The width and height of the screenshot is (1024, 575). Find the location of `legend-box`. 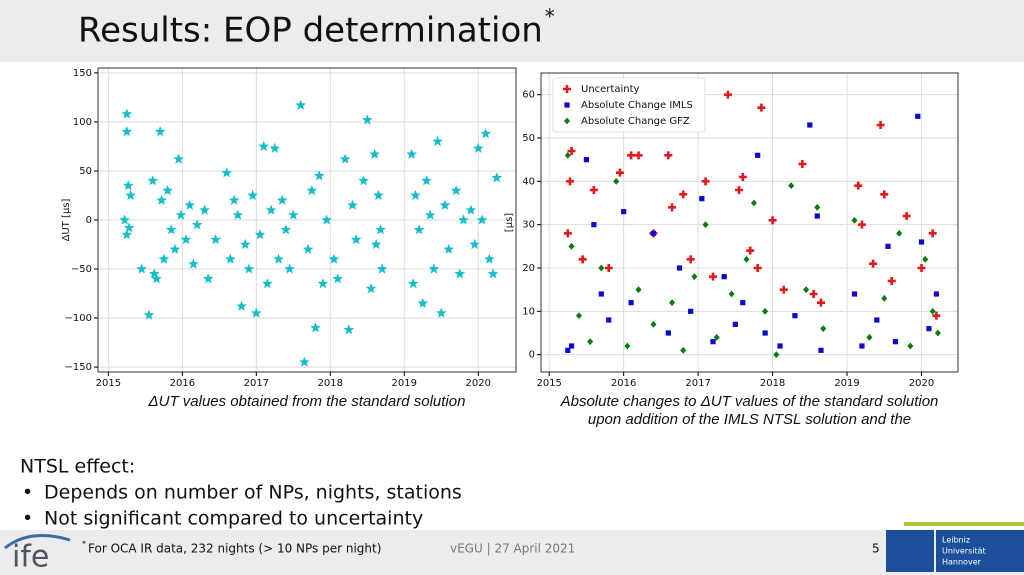

legend-box is located at coordinates (629, 105).